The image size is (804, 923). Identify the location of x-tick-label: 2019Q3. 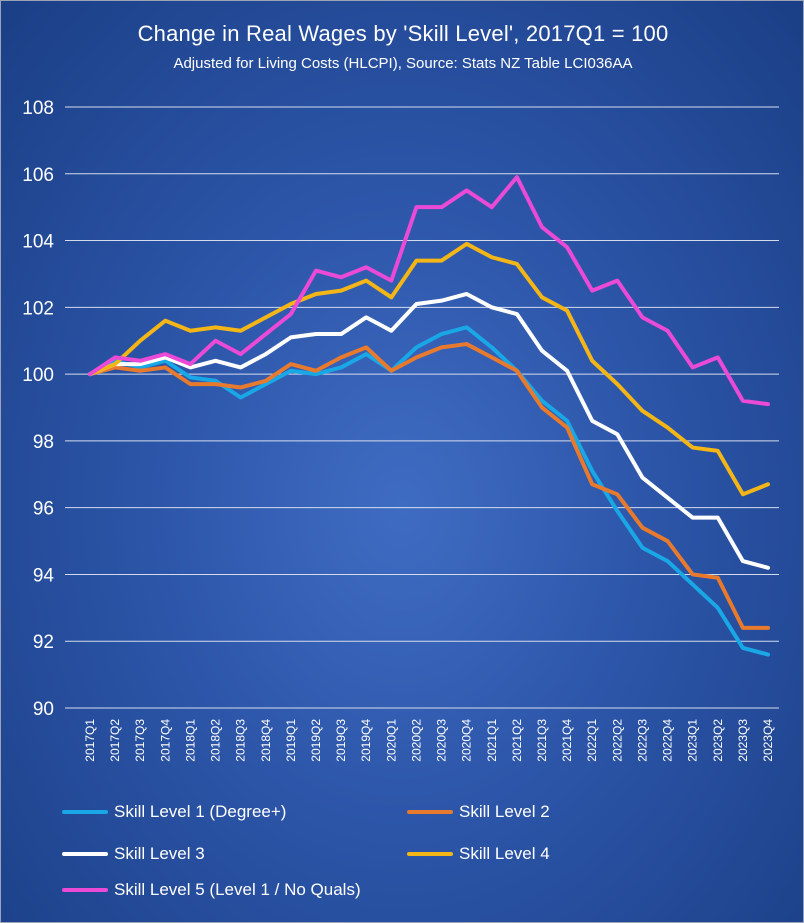
(341, 740).